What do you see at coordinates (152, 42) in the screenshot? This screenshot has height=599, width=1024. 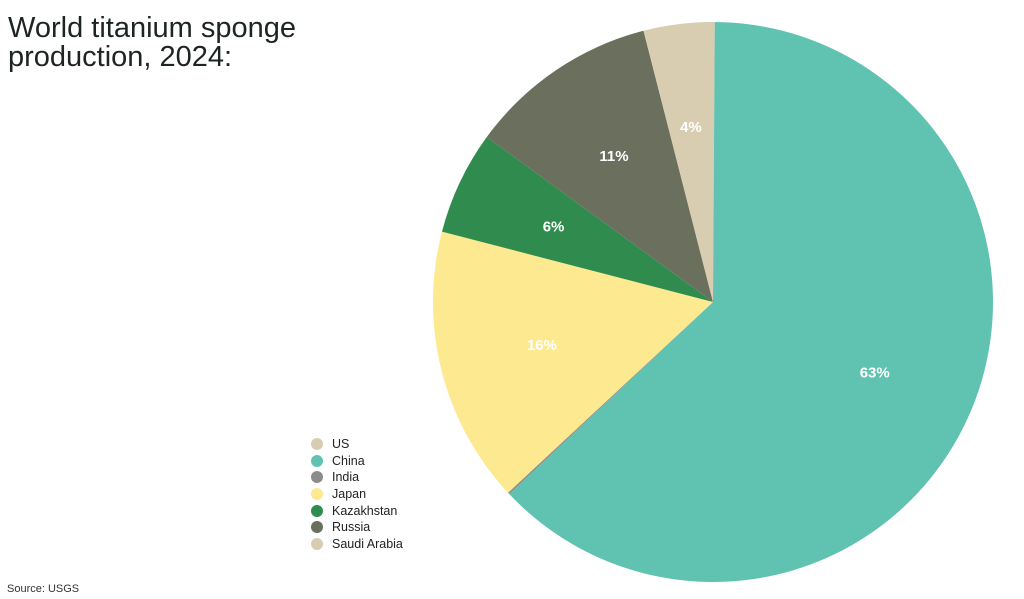 I see `chart-title: World titanium sponge production, 2024:` at bounding box center [152, 42].